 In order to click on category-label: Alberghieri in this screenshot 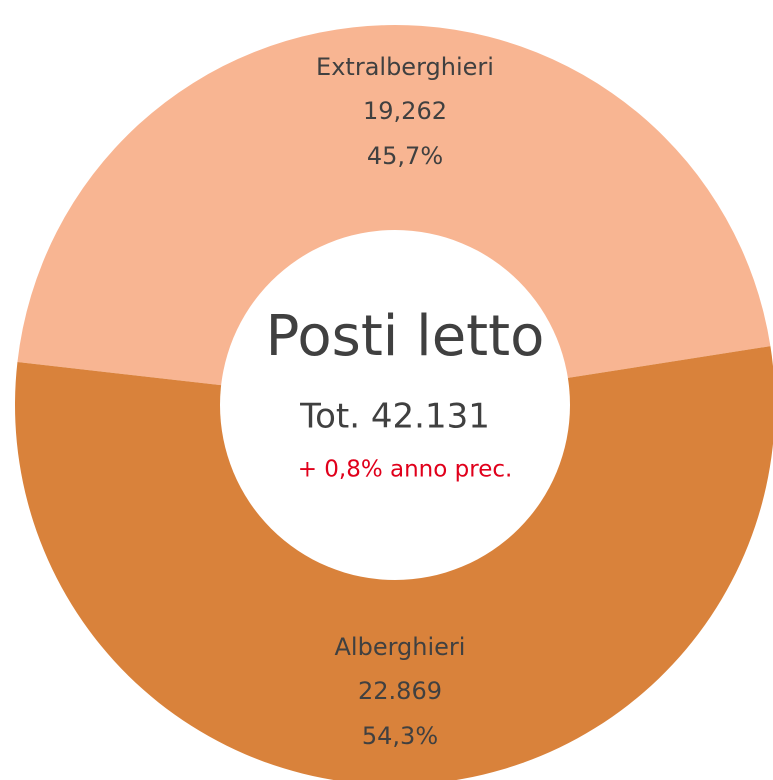, I will do `click(400, 647)`.